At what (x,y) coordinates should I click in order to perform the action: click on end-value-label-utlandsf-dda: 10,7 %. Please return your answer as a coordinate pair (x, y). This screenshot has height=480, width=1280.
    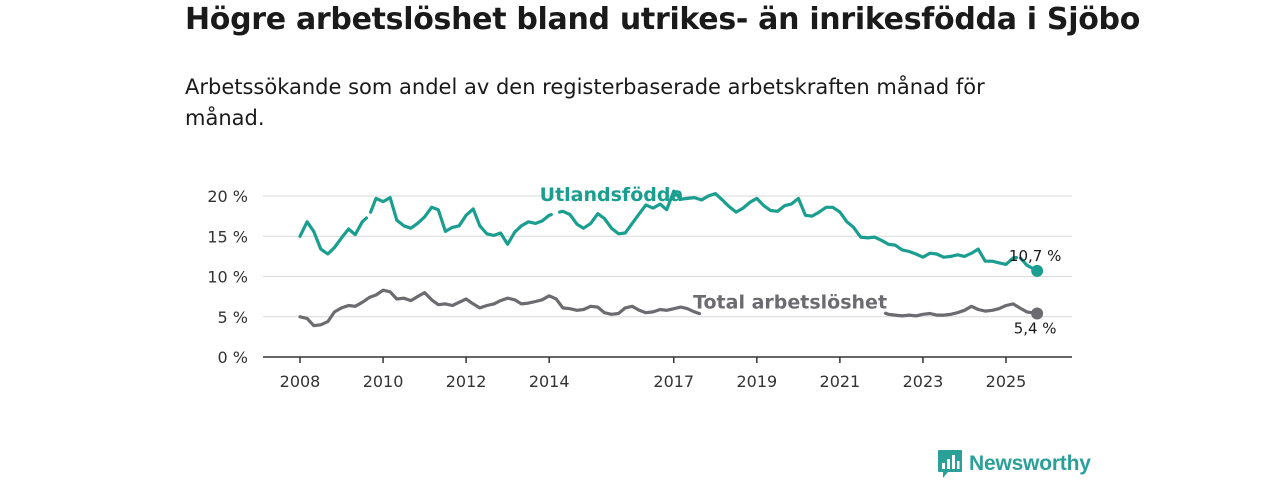
    Looking at the image, I should click on (1035, 256).